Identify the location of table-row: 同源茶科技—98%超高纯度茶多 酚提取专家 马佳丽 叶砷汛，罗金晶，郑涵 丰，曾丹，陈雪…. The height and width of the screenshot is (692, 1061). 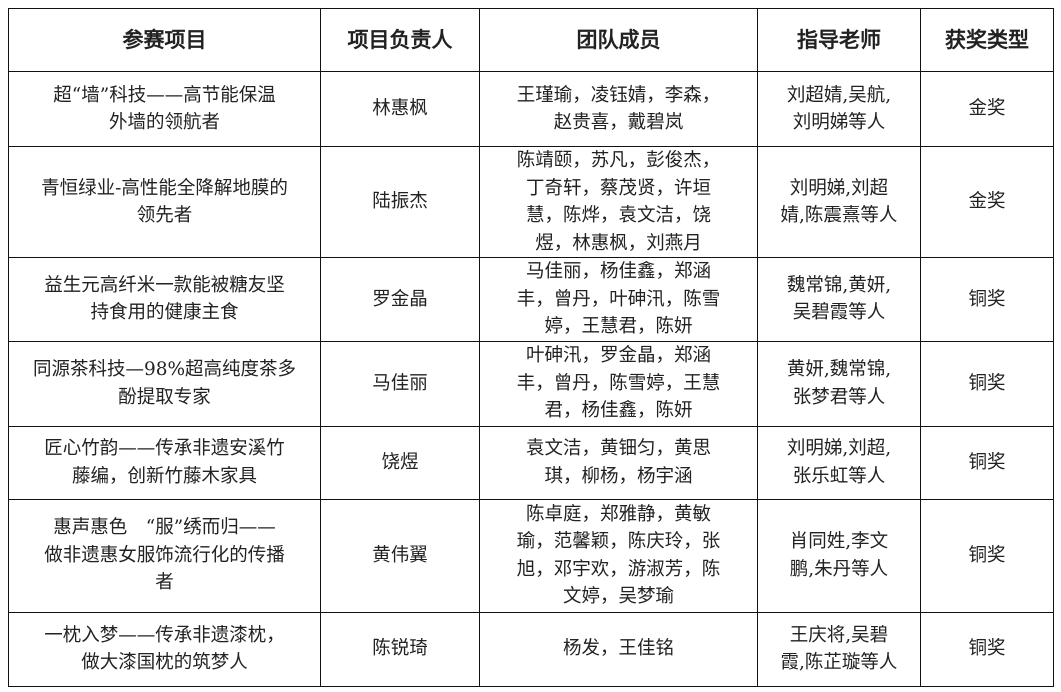
(531, 383).